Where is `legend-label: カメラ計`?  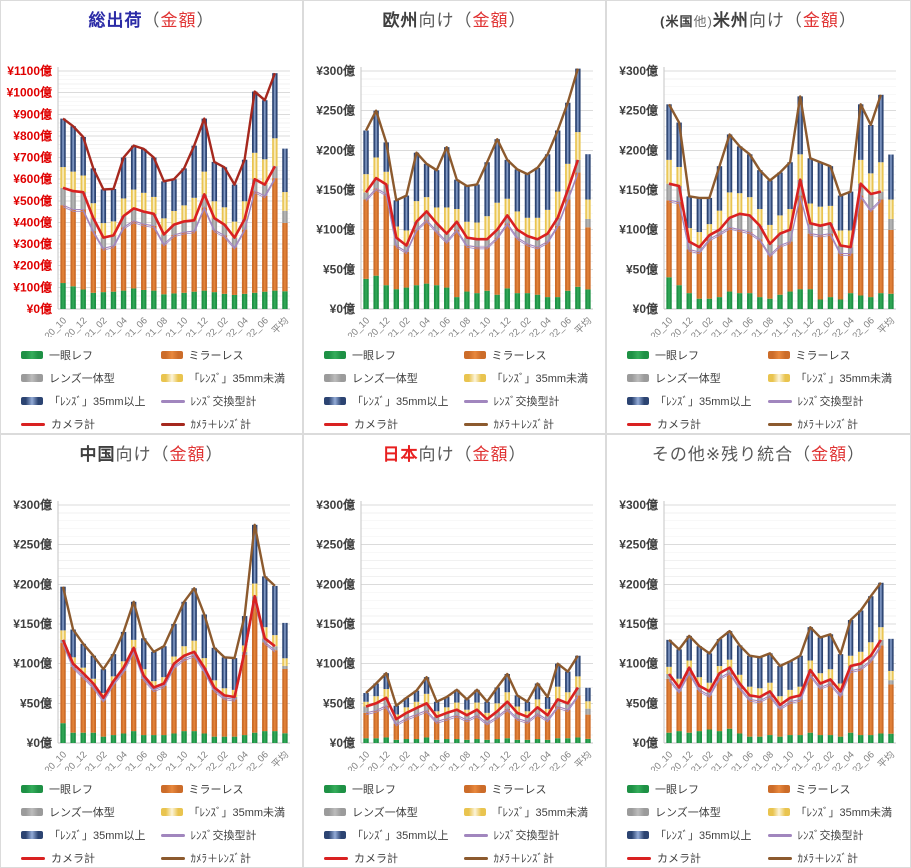 legend-label: カメラ計 is located at coordinates (679, 425).